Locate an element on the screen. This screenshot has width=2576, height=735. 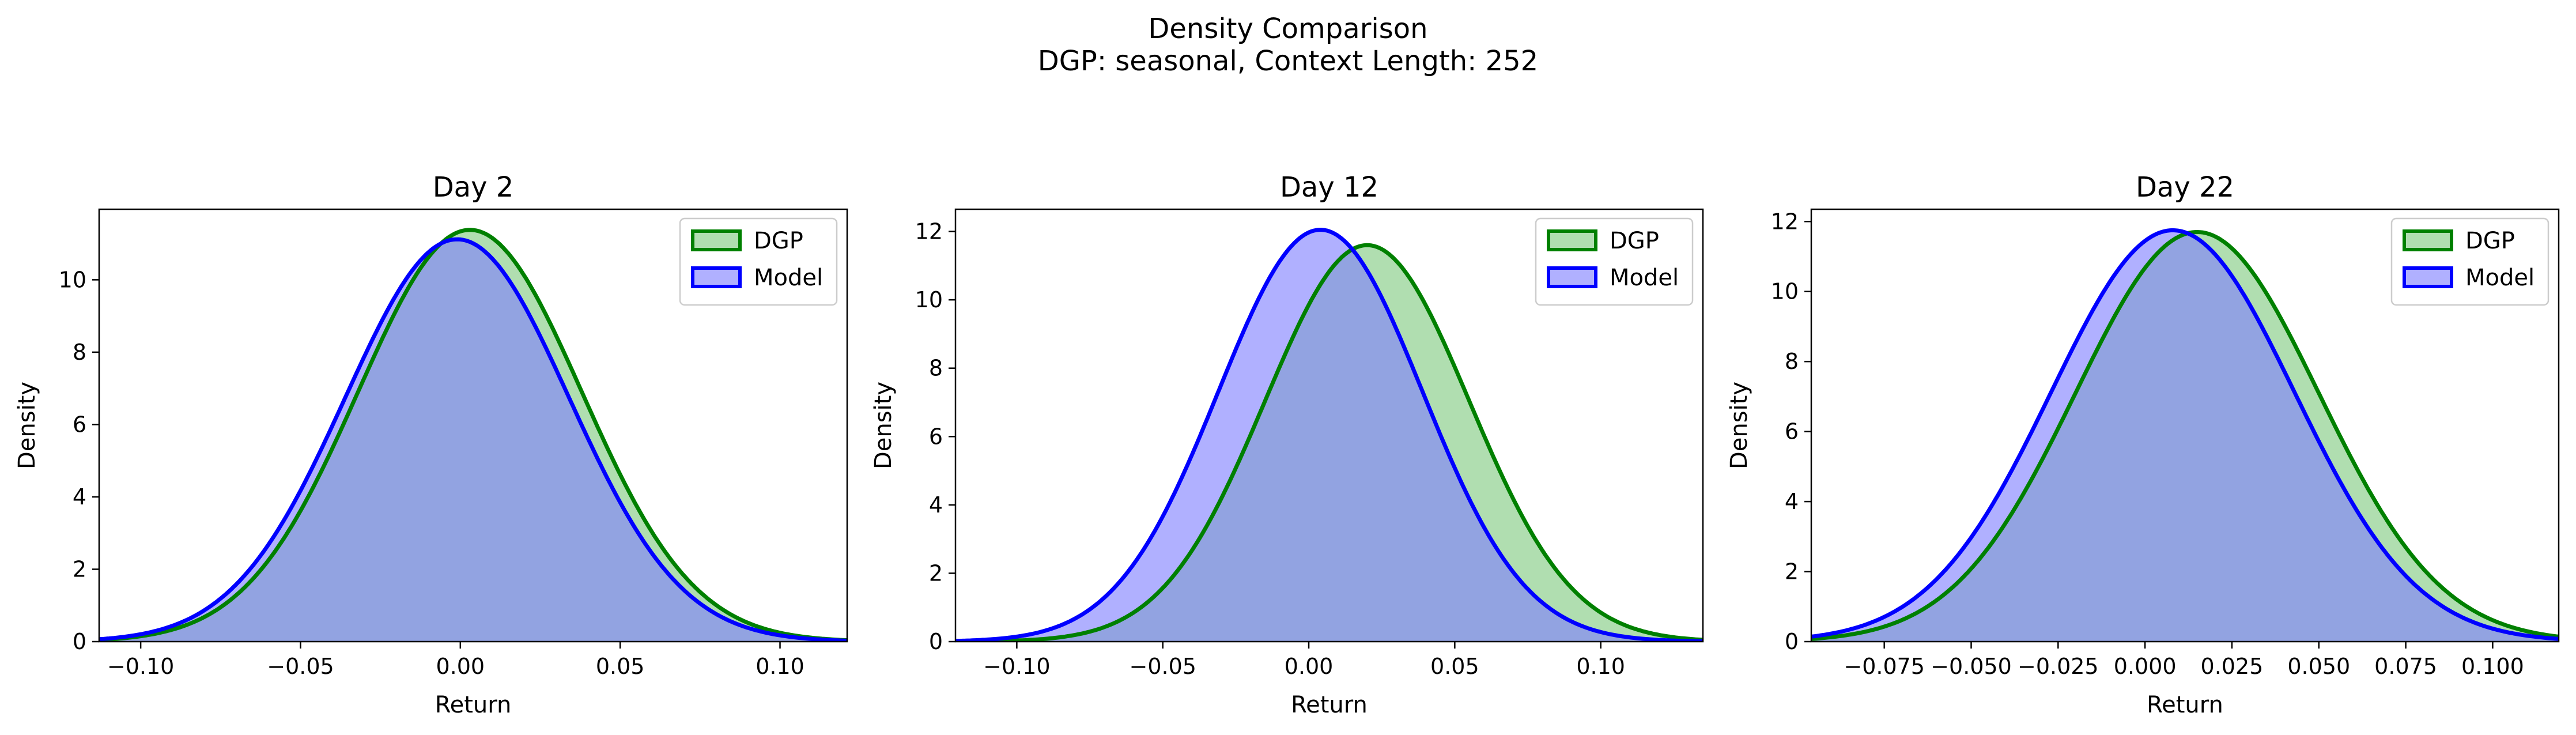
figure-subtitle: DGP: seasonal, Context Length: 252 is located at coordinates (1288, 61).